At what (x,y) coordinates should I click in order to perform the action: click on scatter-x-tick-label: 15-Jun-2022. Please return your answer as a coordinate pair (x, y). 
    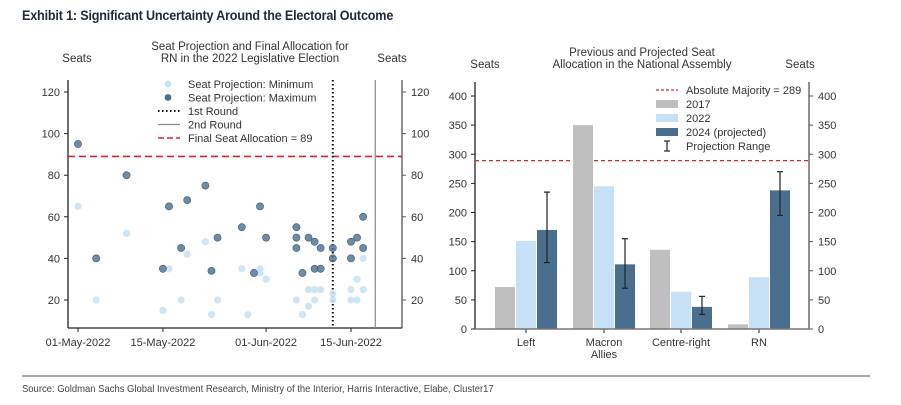
    Looking at the image, I should click on (351, 343).